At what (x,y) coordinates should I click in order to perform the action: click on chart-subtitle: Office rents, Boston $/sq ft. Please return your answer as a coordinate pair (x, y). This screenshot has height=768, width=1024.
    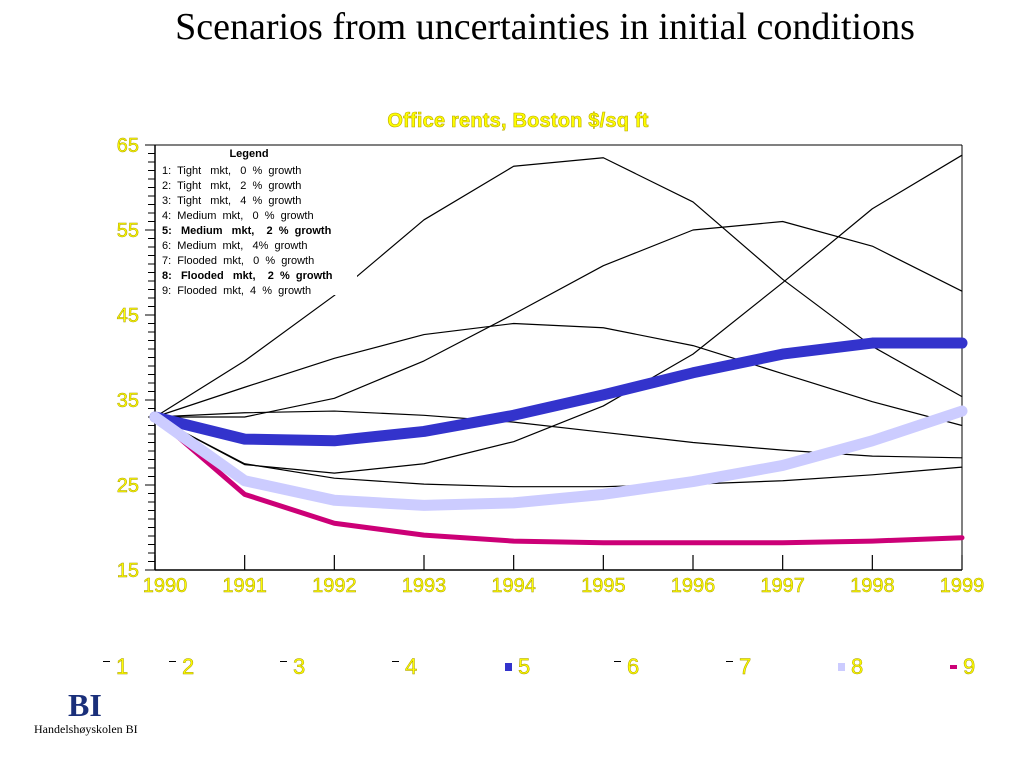
    Looking at the image, I should click on (518, 121).